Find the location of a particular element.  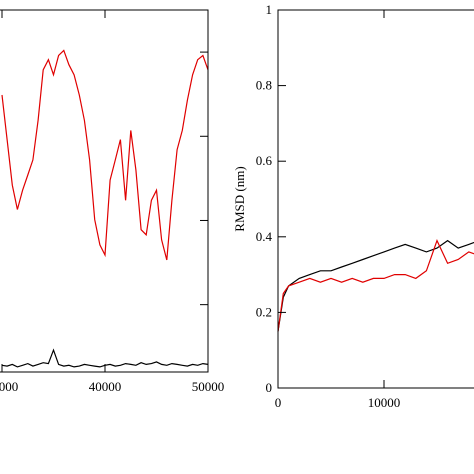

x-tick-label: 50000 is located at coordinates (208, 386).